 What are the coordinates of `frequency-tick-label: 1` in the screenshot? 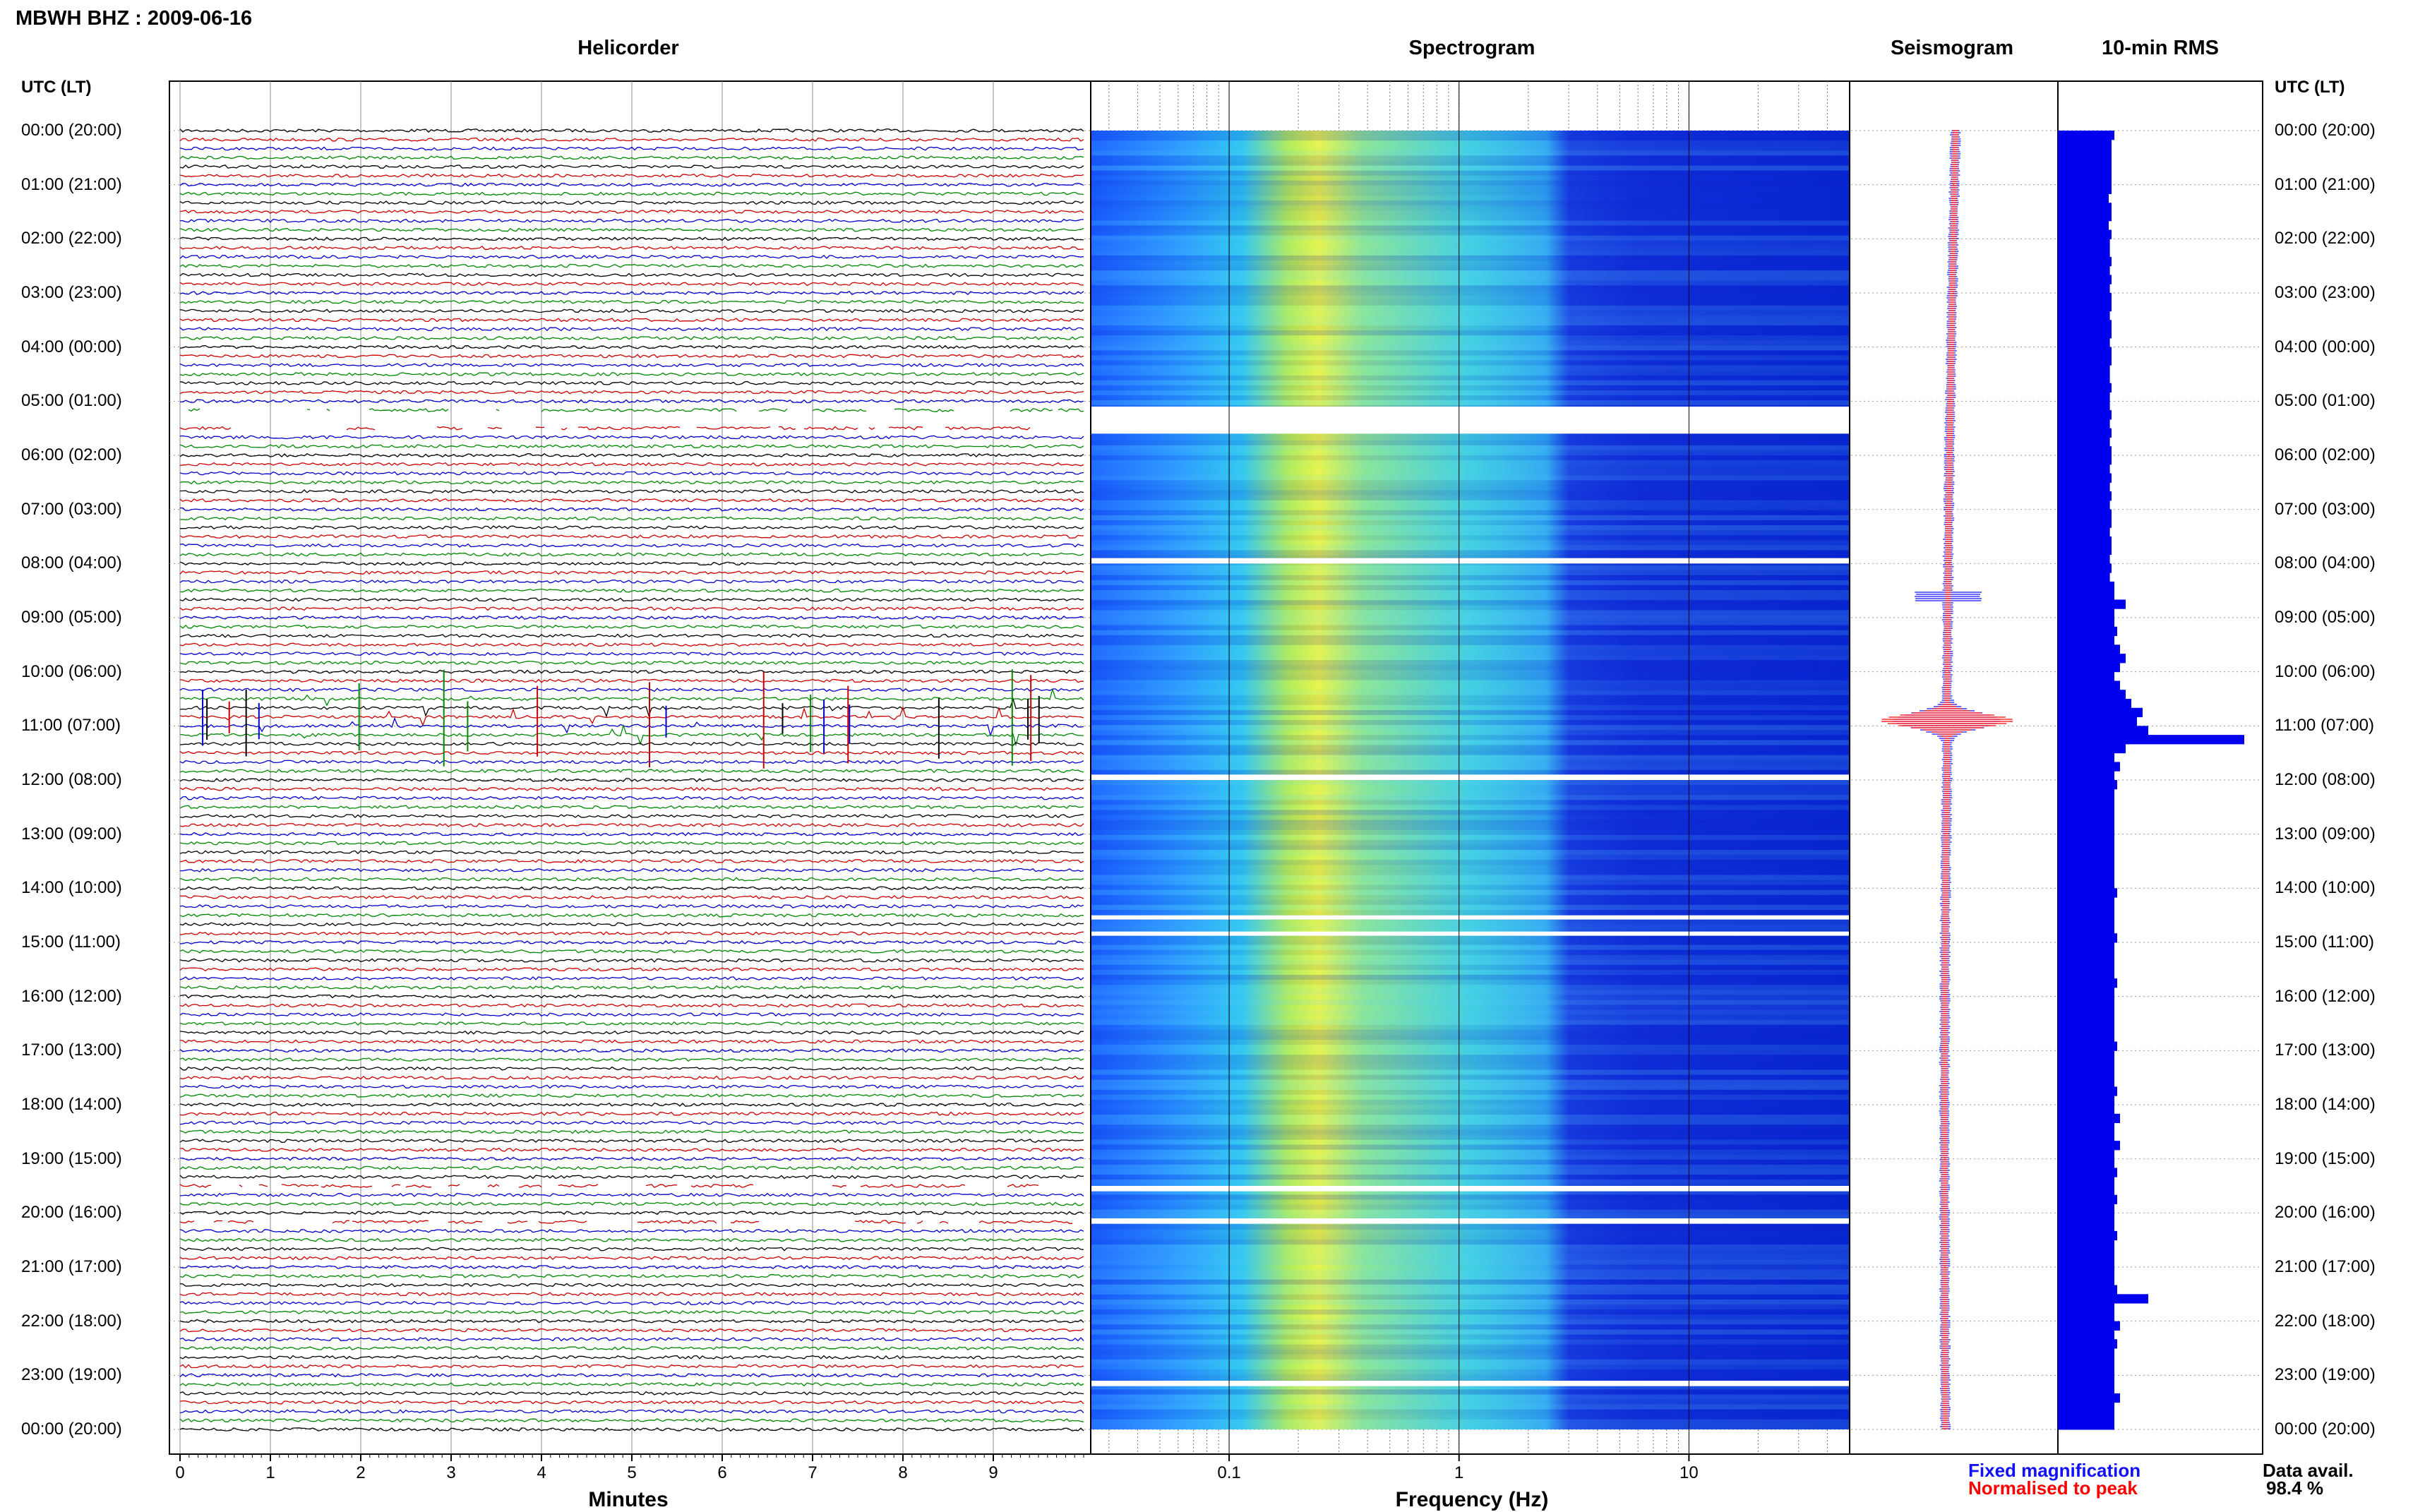 It's located at (1458, 1473).